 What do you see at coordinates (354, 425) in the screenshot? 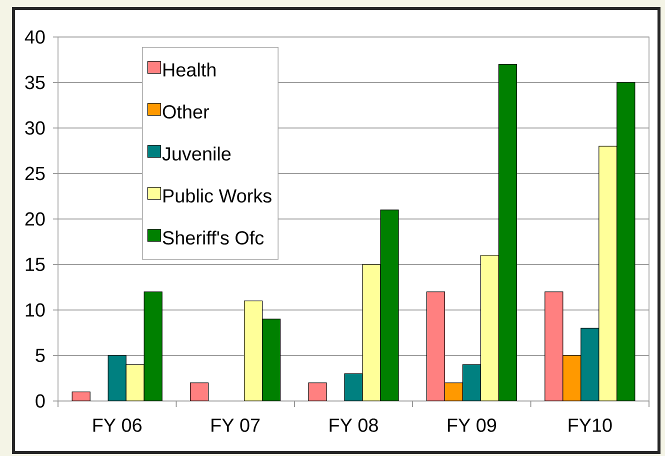
I see `x-tick-label: FY 08` at bounding box center [354, 425].